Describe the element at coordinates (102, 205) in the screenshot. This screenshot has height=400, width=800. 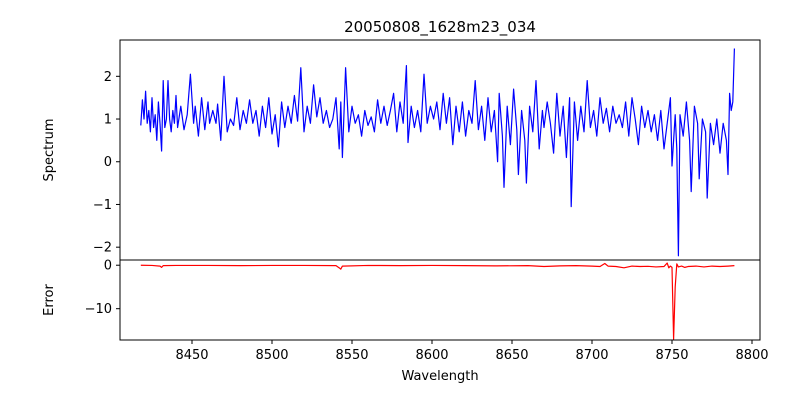
I see `spectrum-y-tick-label: −1` at that location.